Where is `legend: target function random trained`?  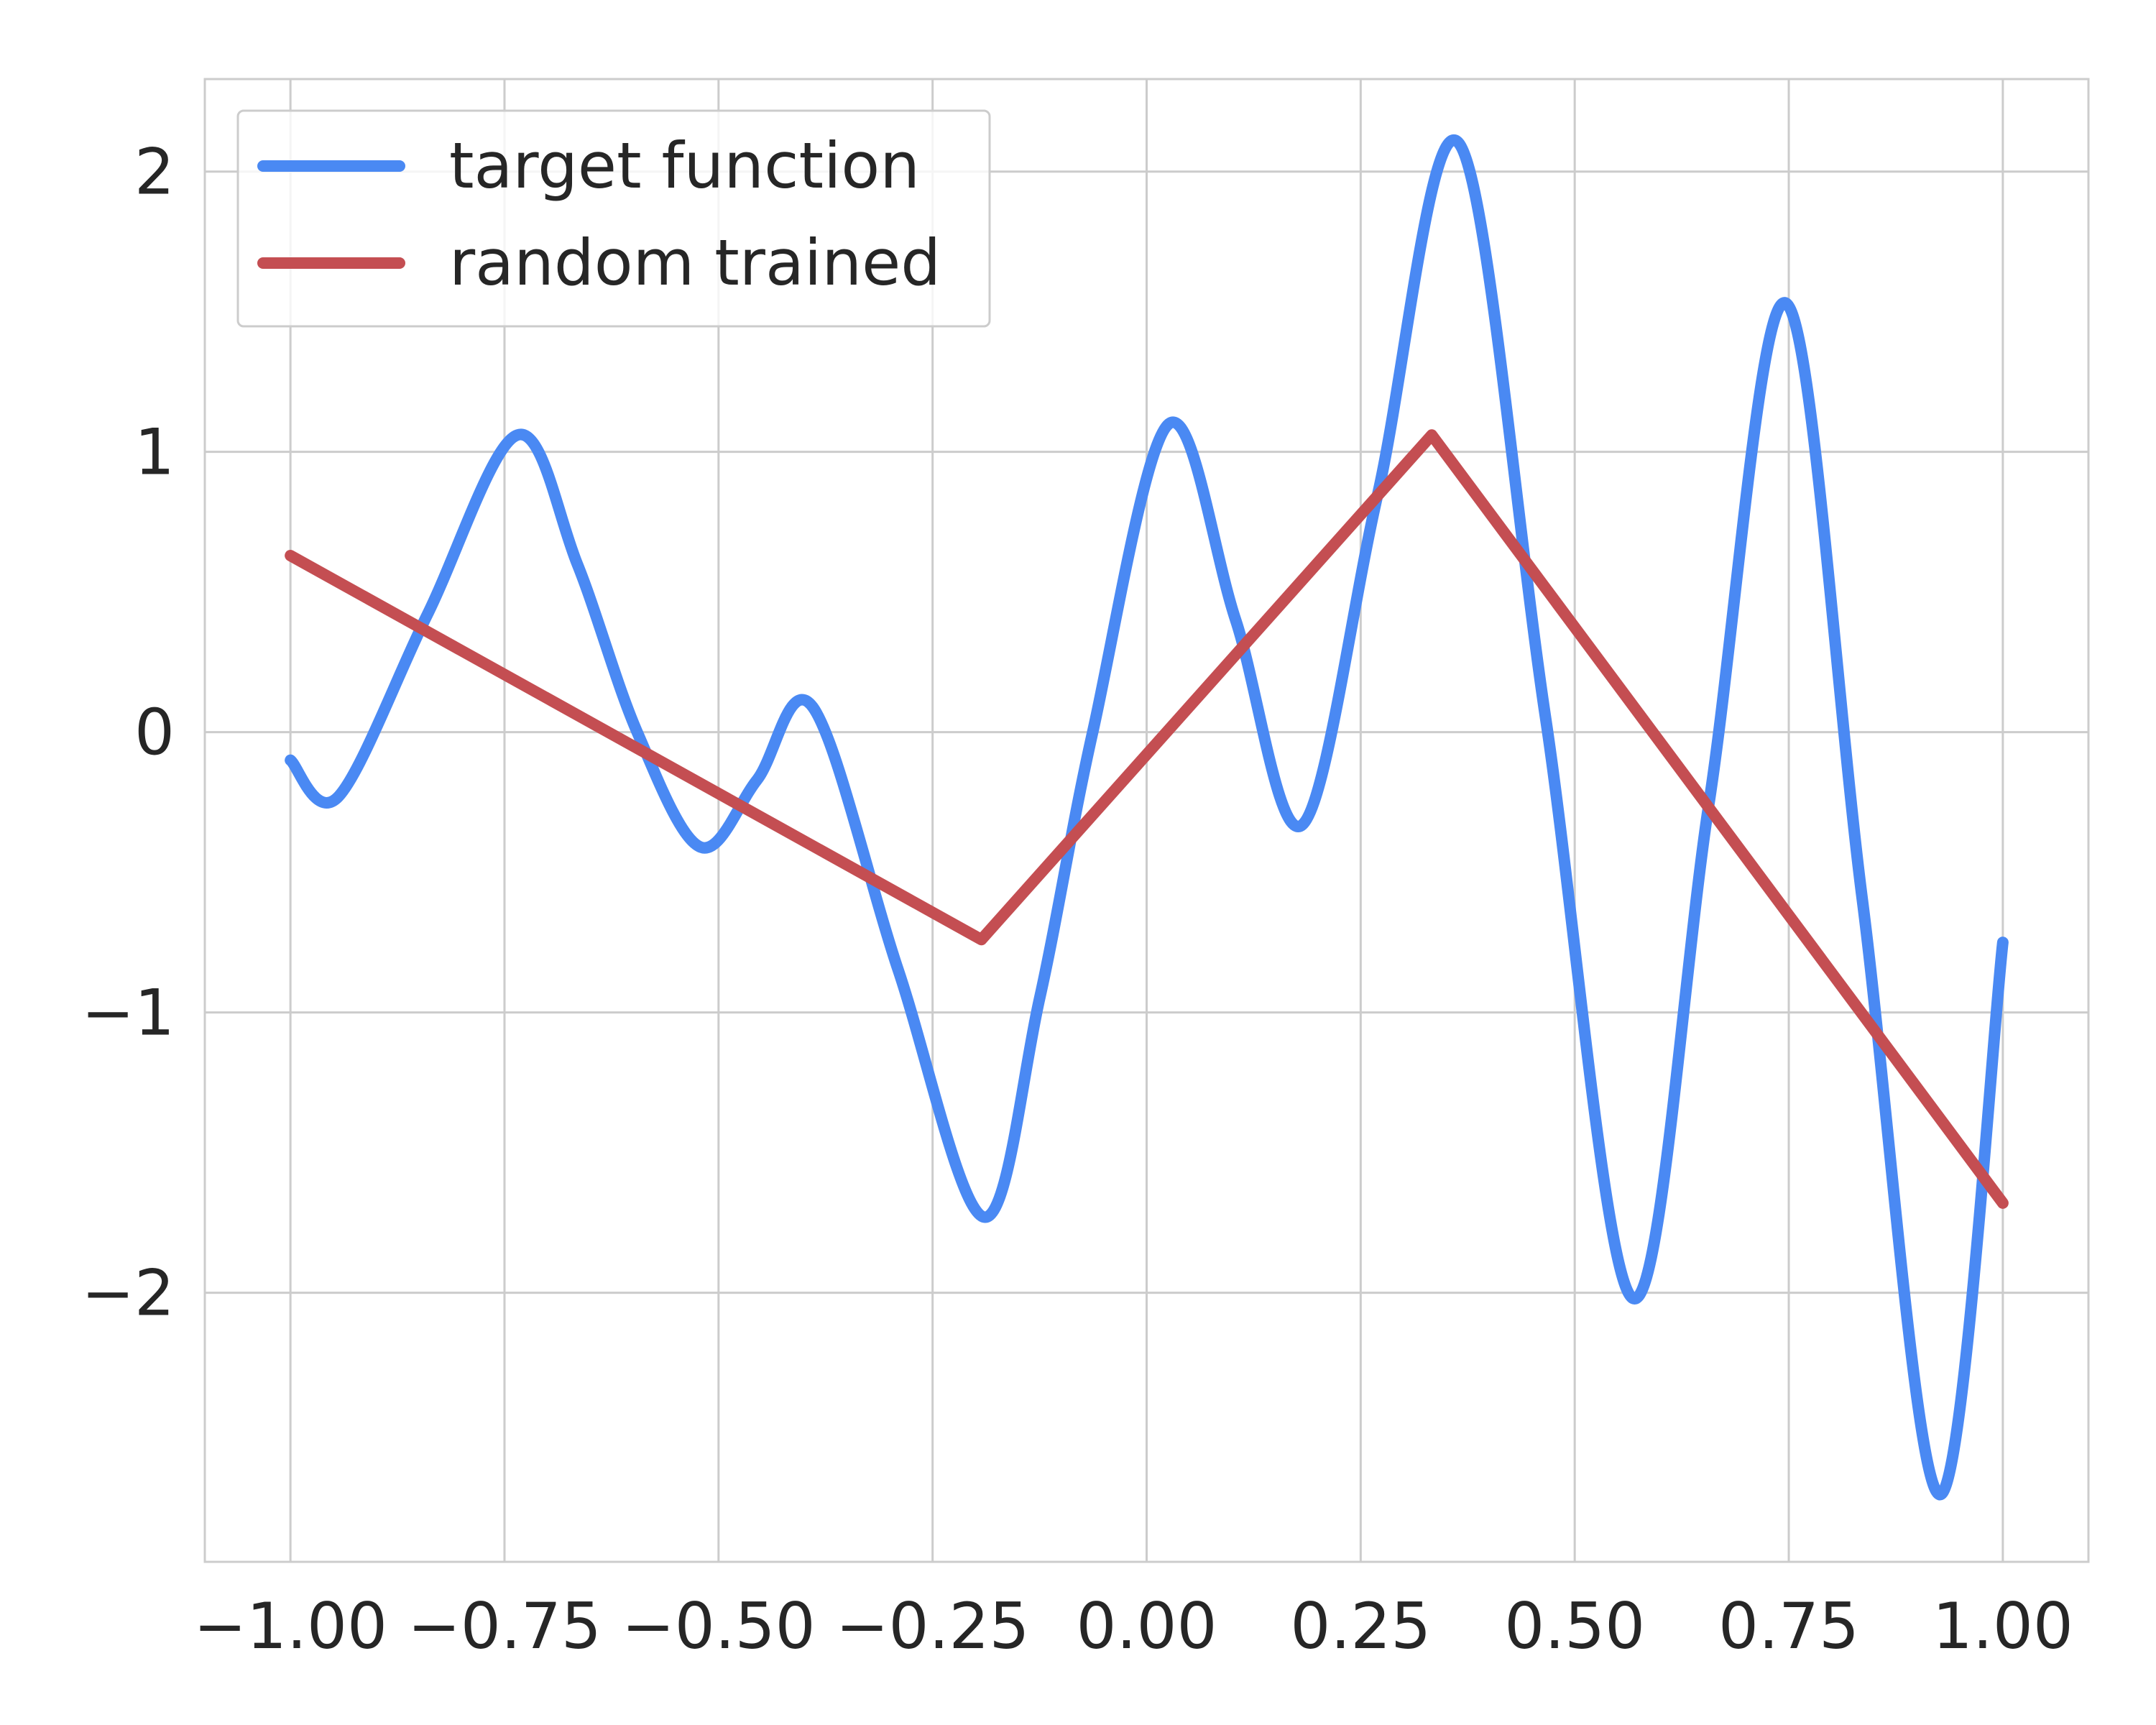 legend: target function random trained is located at coordinates (613, 218).